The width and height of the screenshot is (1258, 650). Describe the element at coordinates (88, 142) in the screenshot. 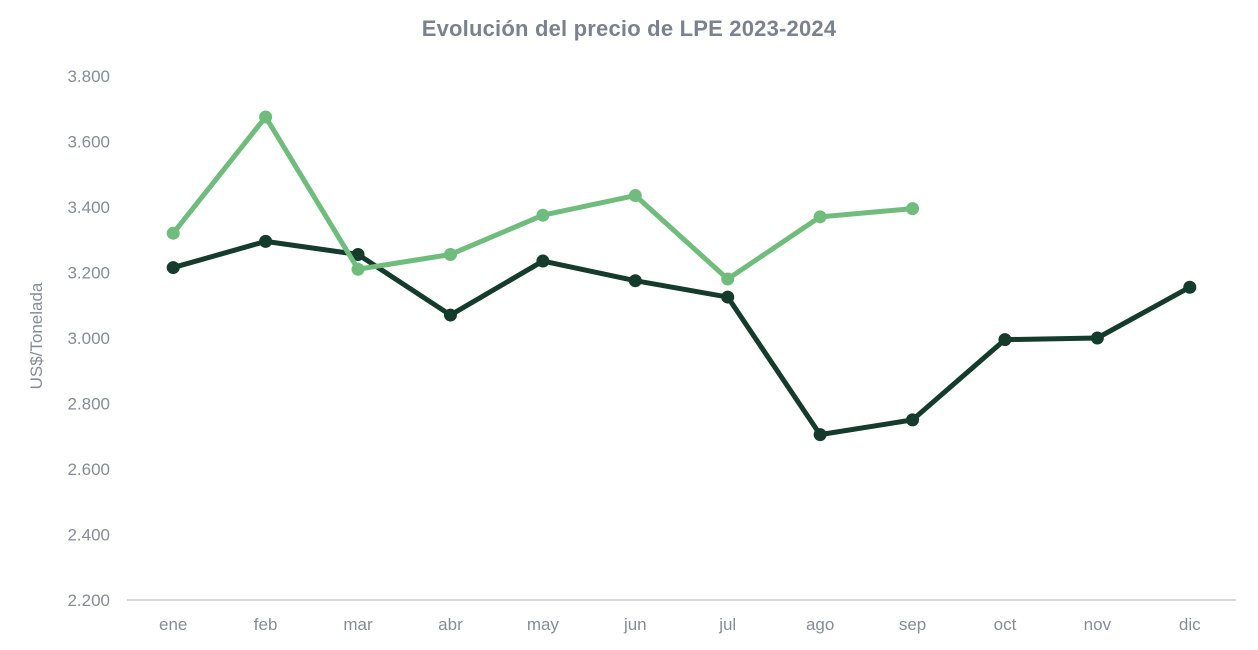

I see `y-axis-tick-label: 3.600` at that location.